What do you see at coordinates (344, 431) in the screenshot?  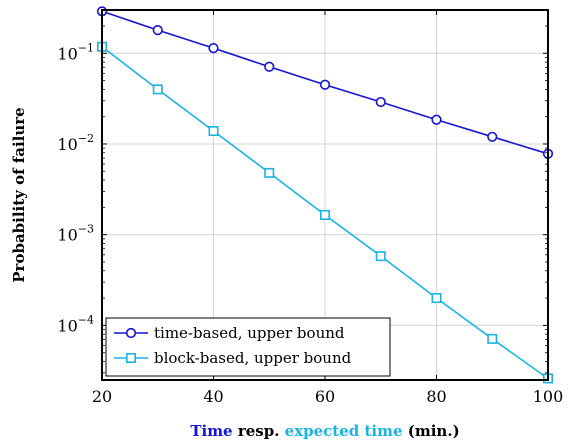 I see `x-axis-label-part: expected time` at bounding box center [344, 431].